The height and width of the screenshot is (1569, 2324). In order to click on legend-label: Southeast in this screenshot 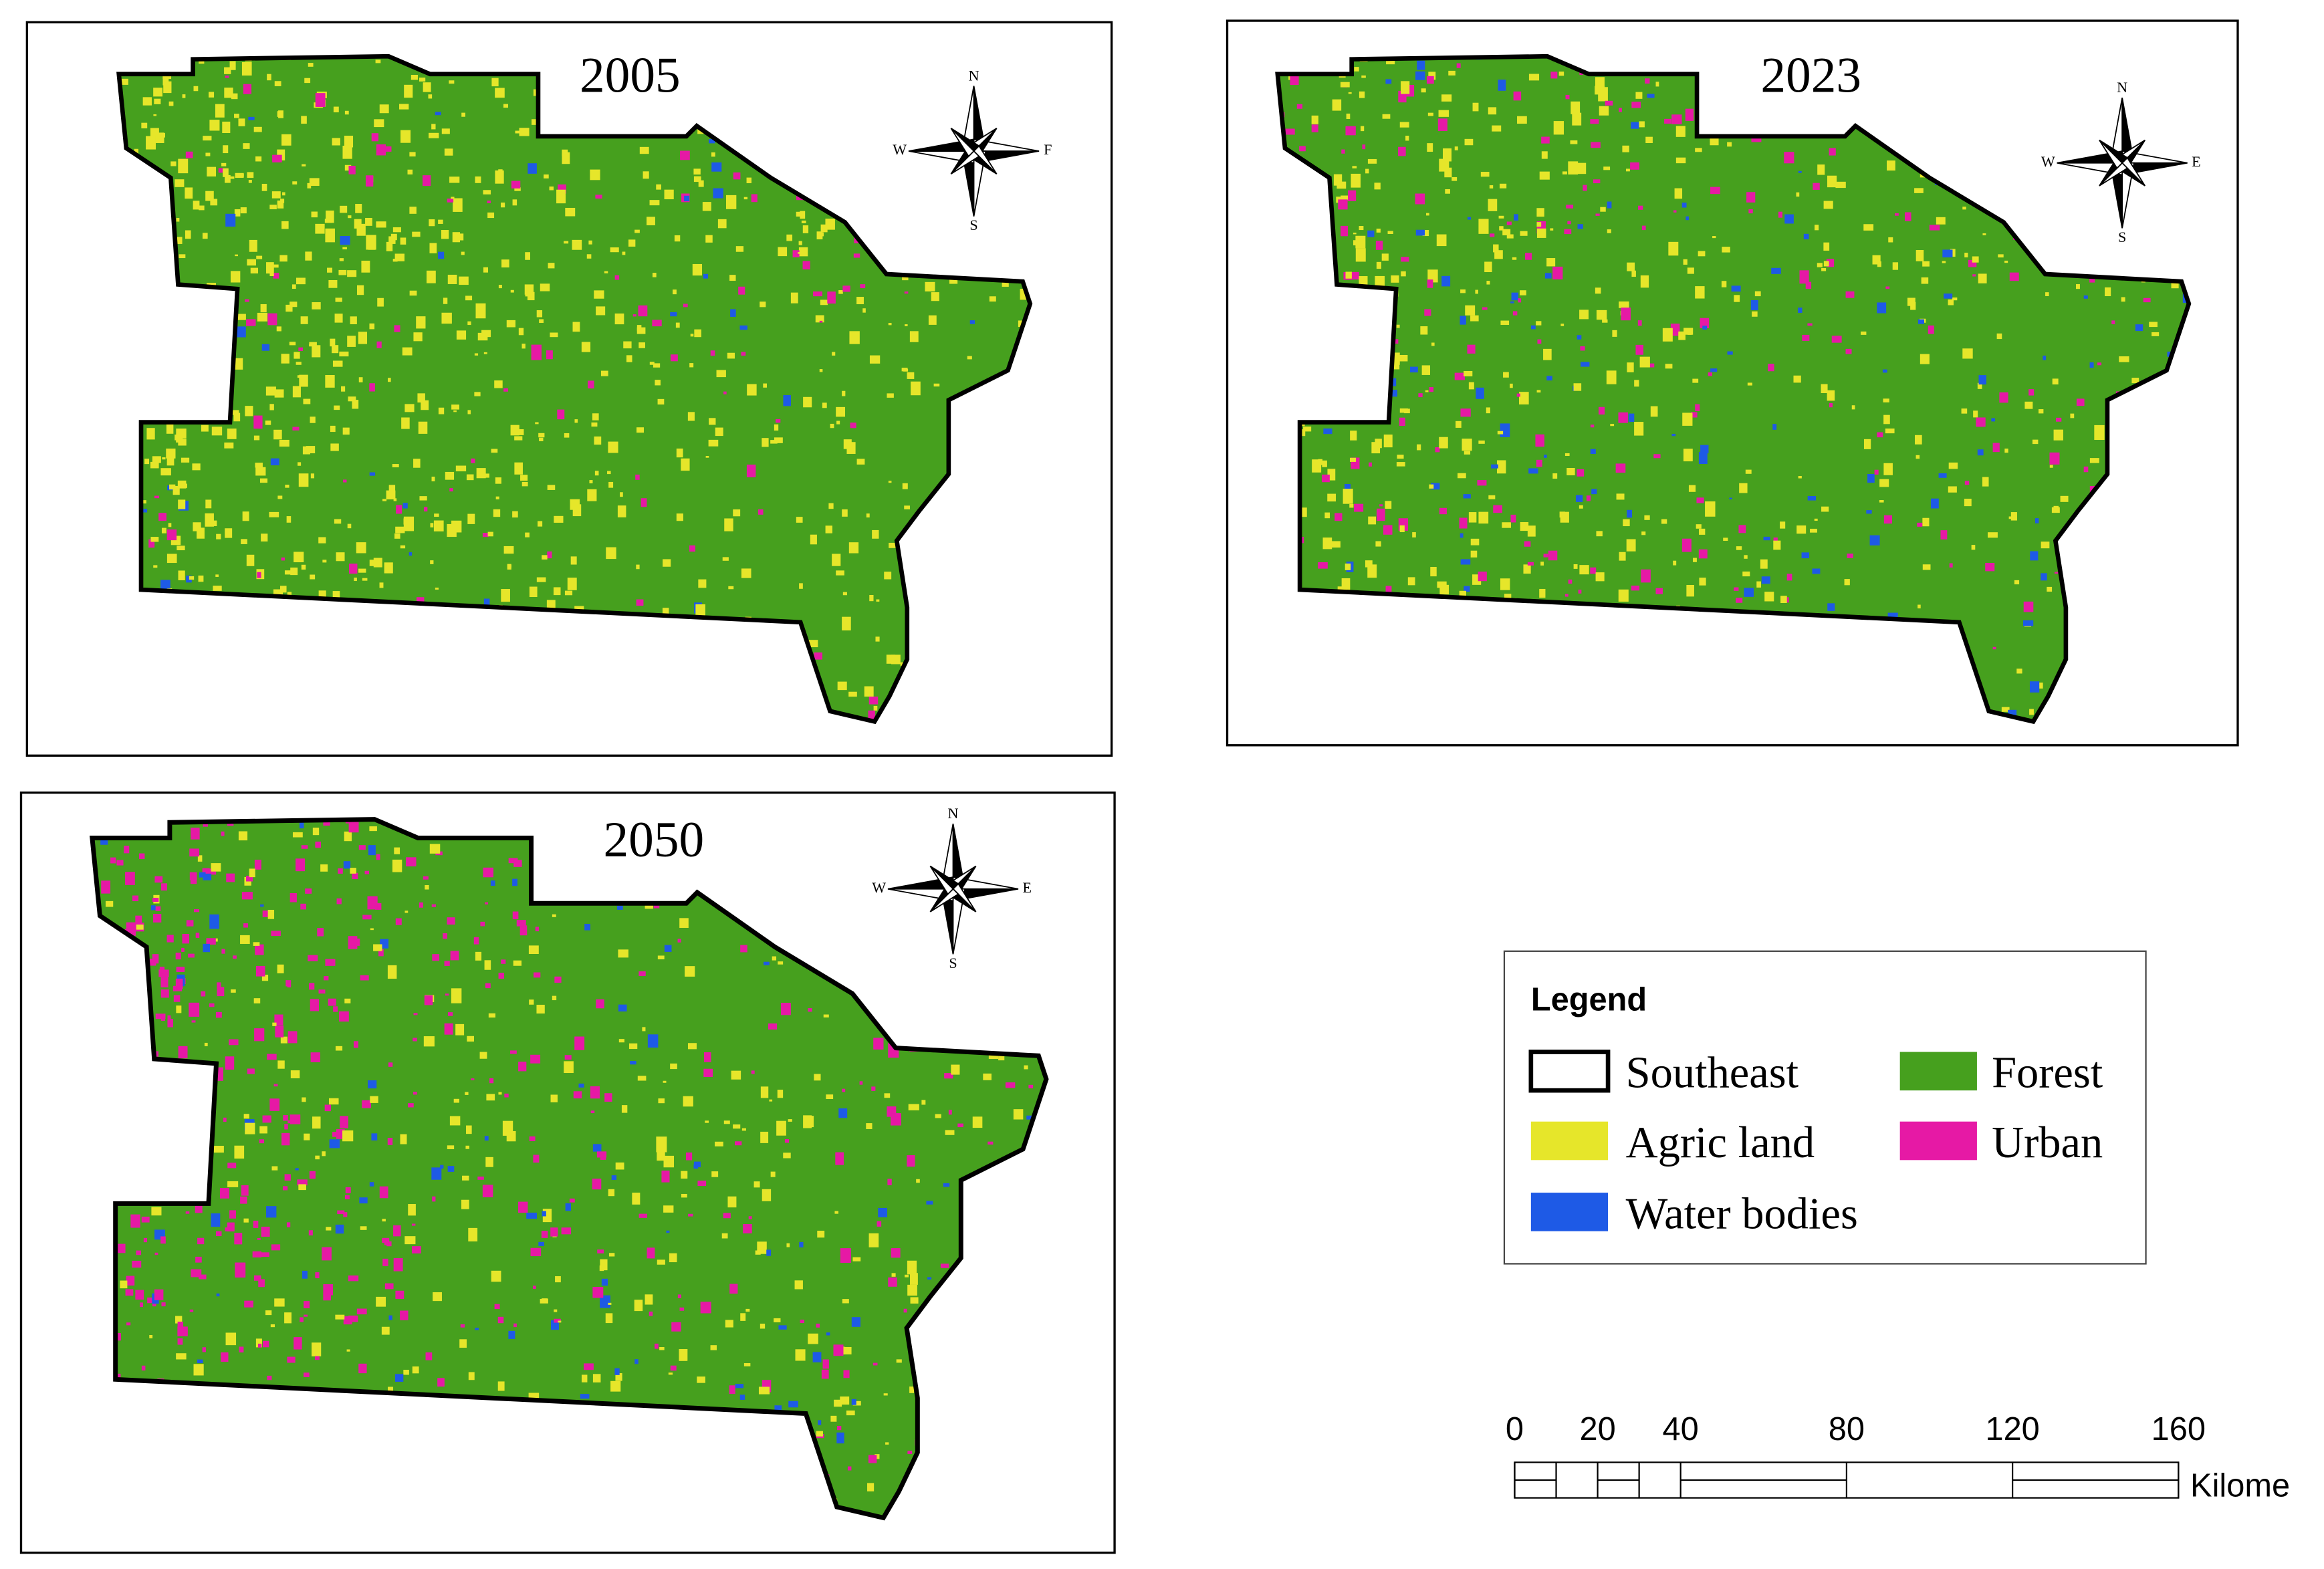, I will do `click(1712, 1073)`.